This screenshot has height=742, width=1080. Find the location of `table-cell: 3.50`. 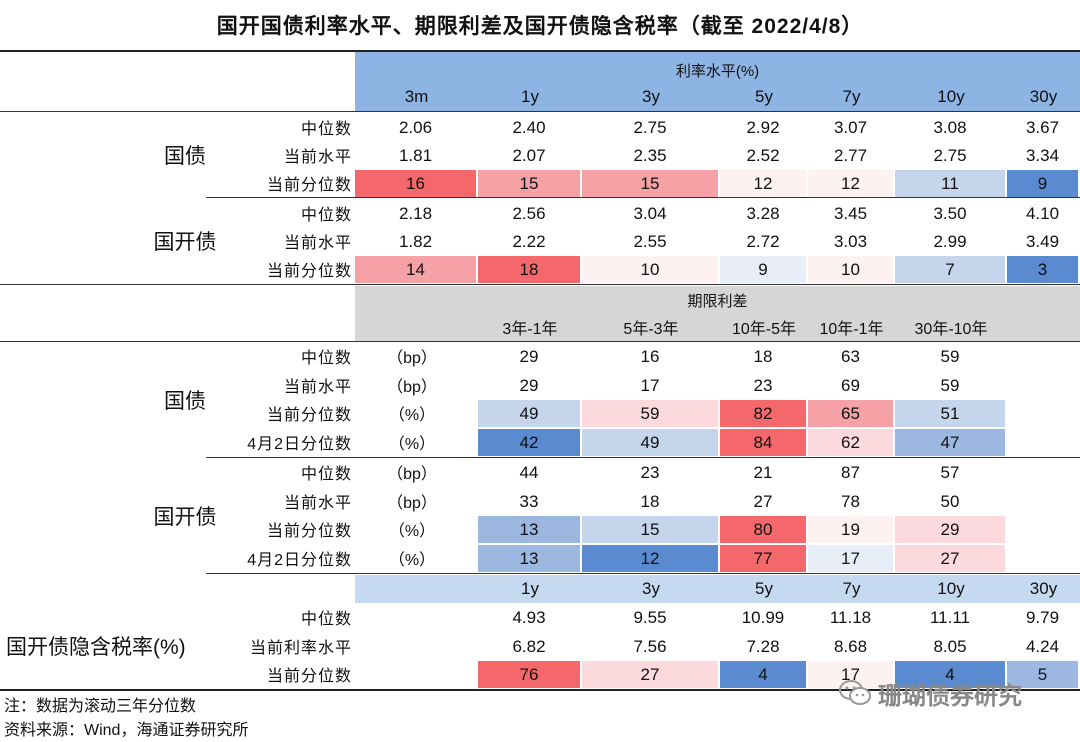

table-cell: 3.50 is located at coordinates (950, 213).